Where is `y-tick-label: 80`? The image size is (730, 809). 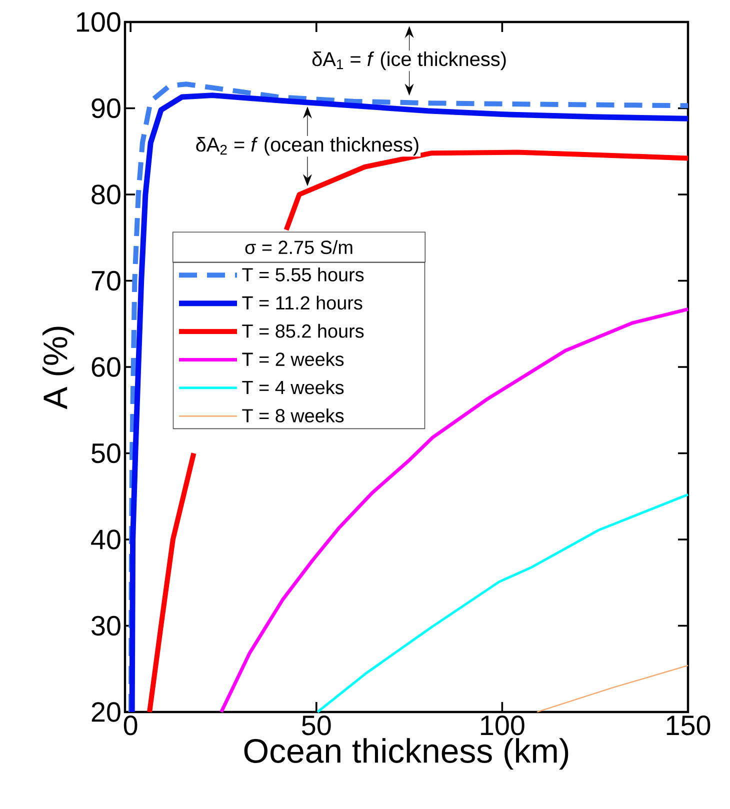 y-tick-label: 80 is located at coordinates (106, 194).